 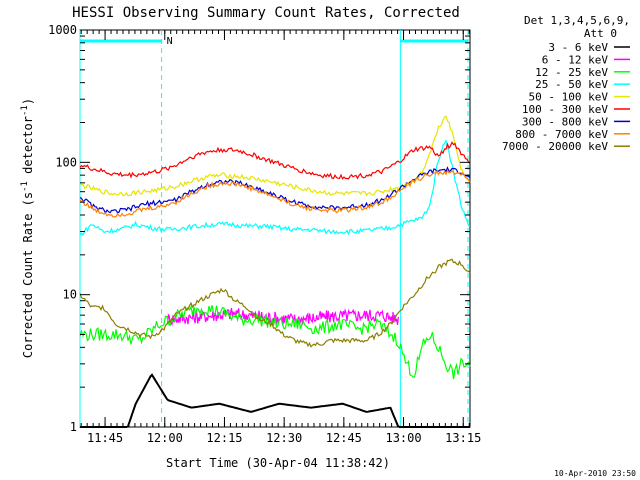 I want to click on x-tick-label: 12:15, so click(x=224, y=438).